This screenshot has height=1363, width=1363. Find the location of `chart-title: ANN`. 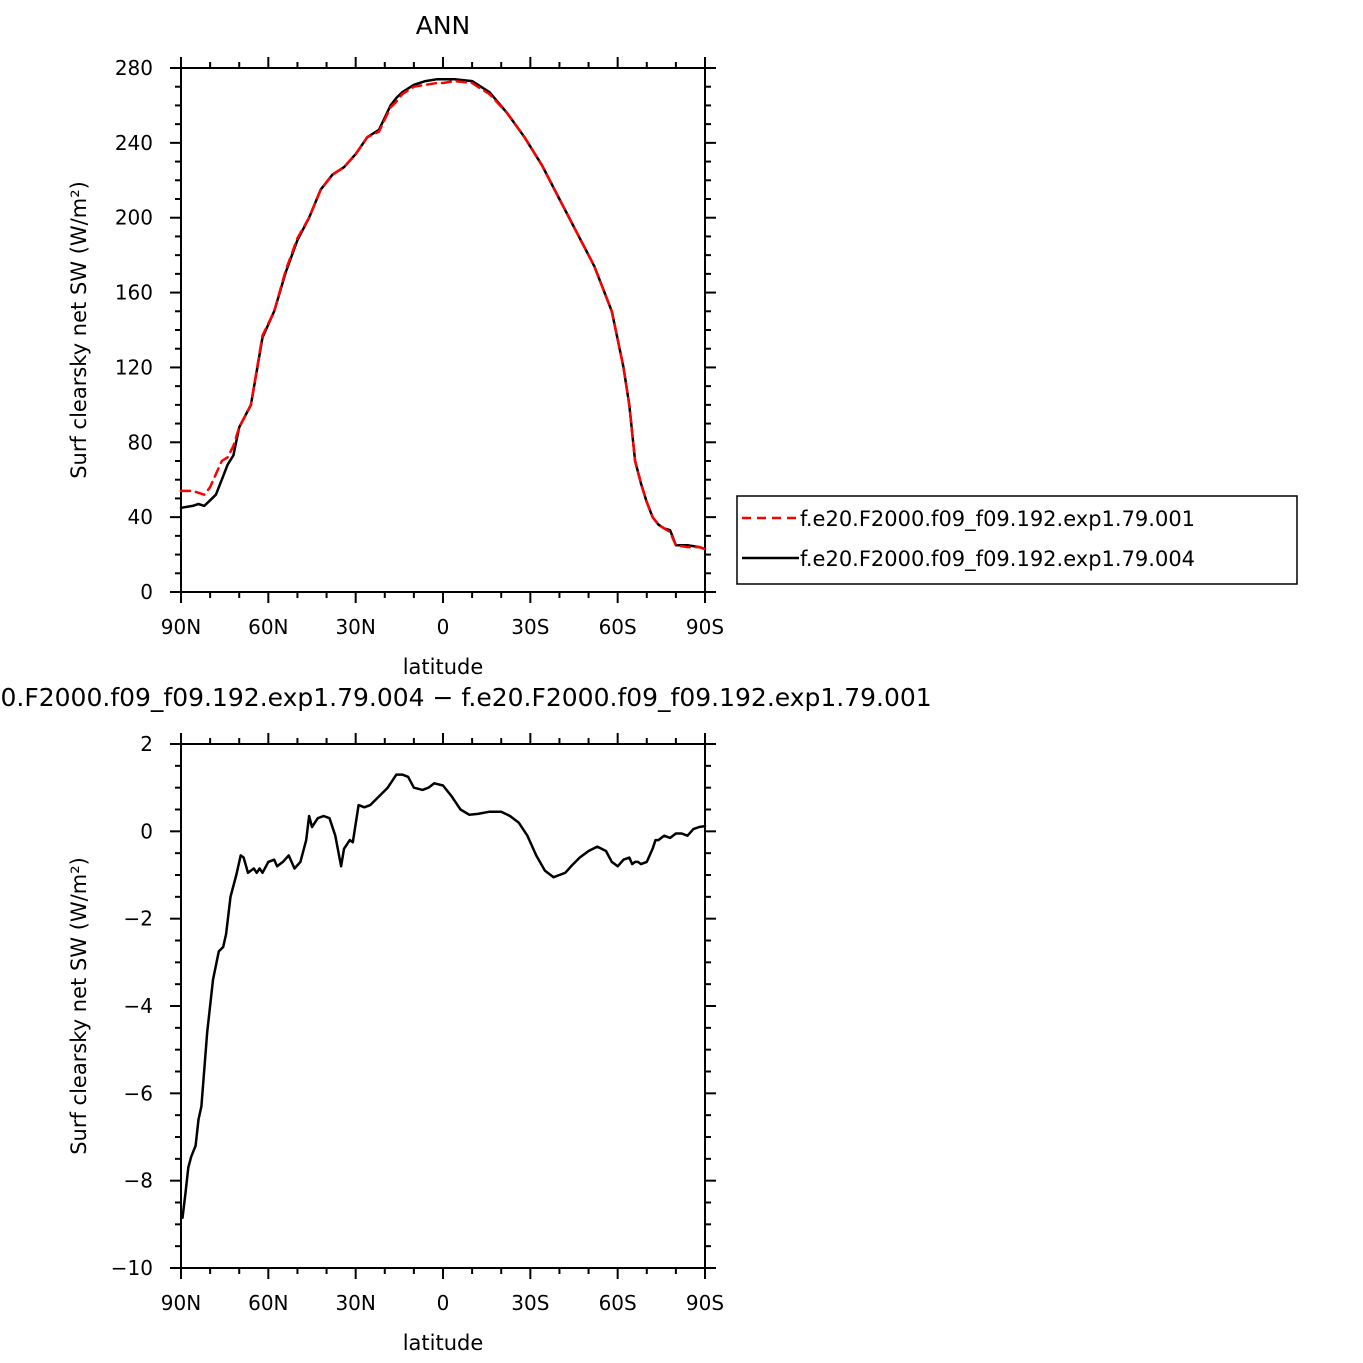

chart-title: ANN is located at coordinates (443, 25).